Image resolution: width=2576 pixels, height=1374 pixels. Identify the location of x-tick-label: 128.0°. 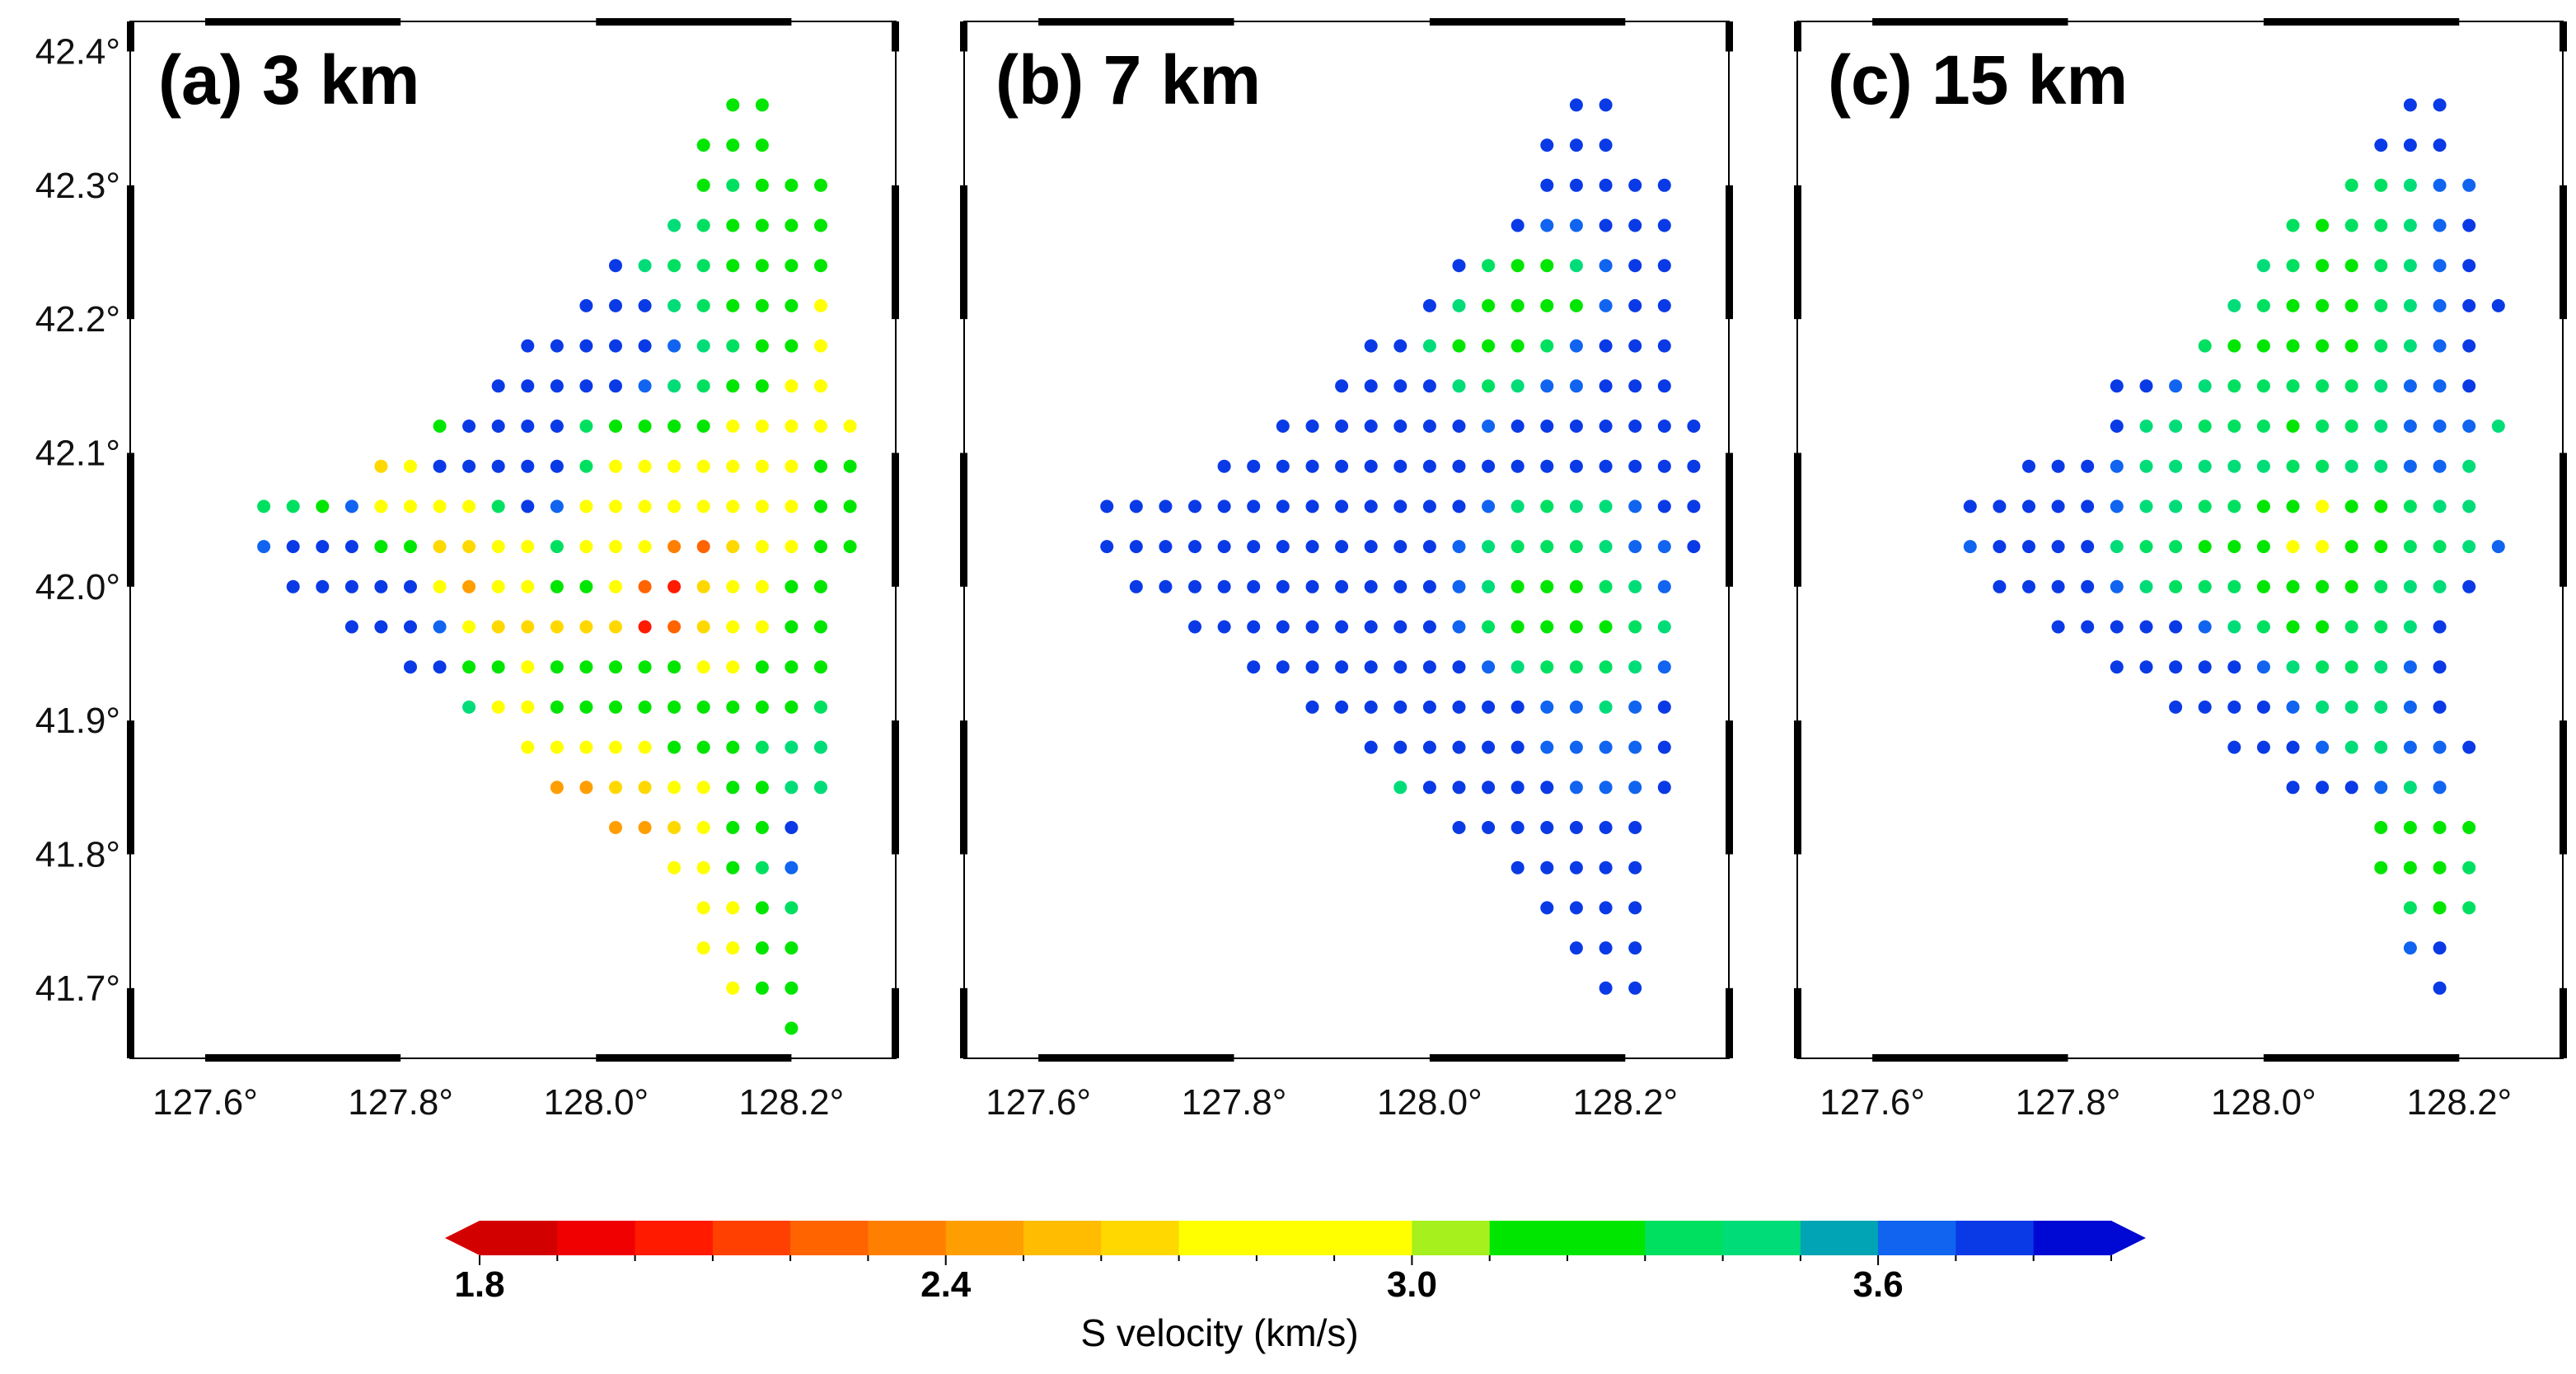
(1429, 1102).